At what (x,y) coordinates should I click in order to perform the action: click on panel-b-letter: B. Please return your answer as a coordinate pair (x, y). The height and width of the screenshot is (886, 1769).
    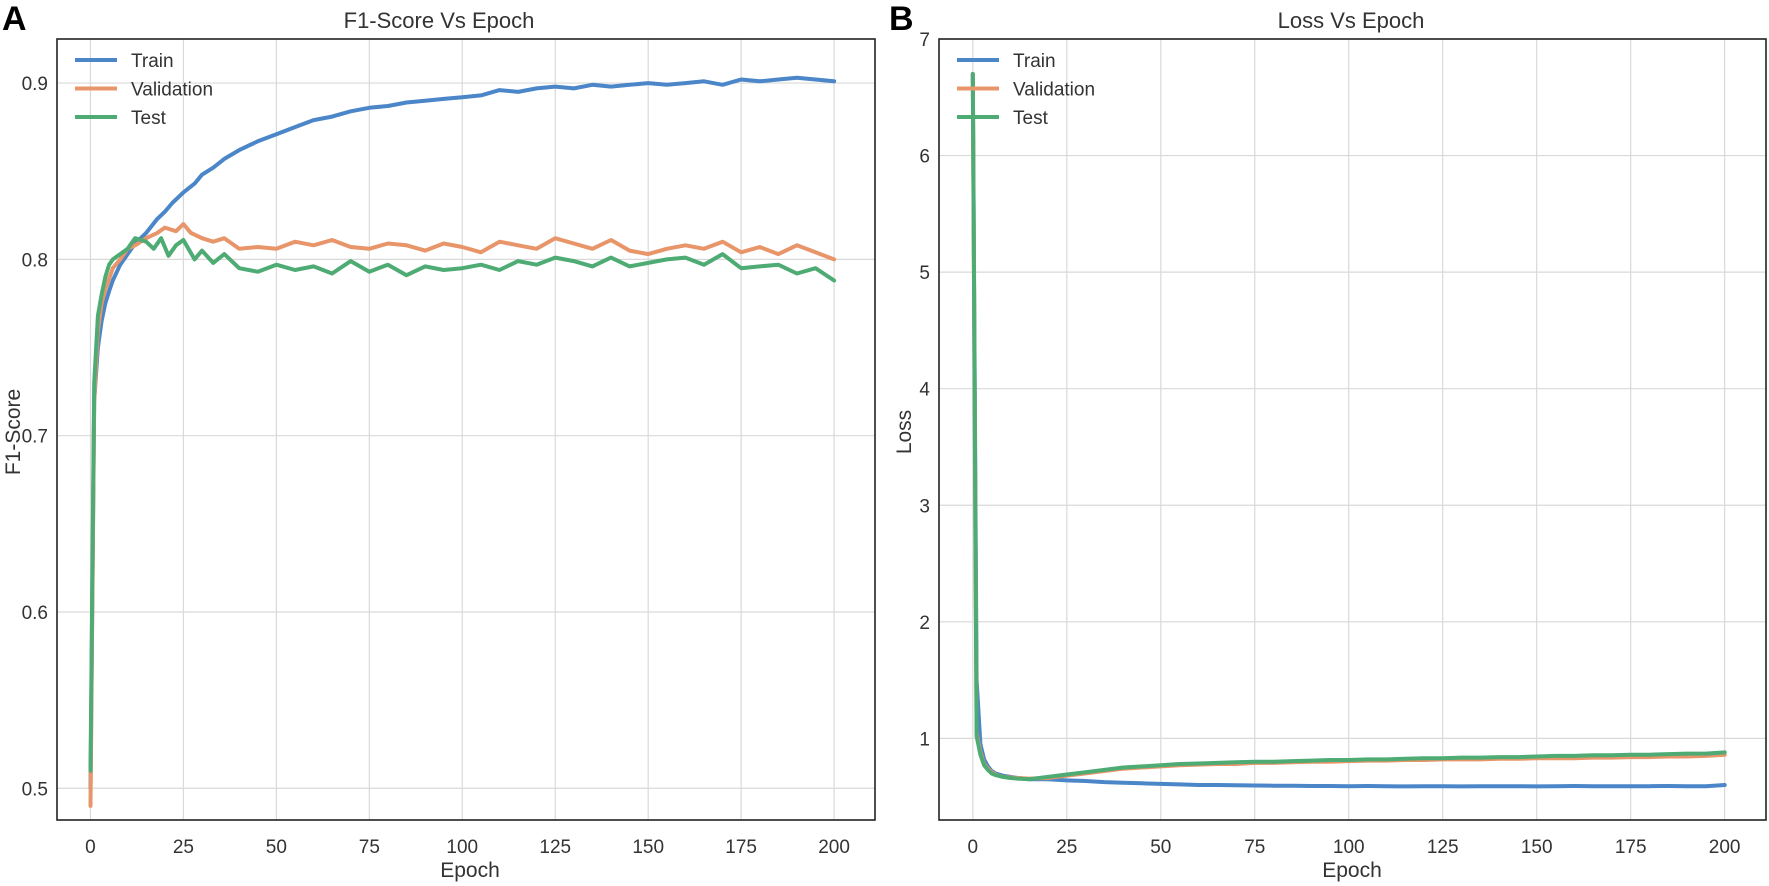
    Looking at the image, I should click on (901, 19).